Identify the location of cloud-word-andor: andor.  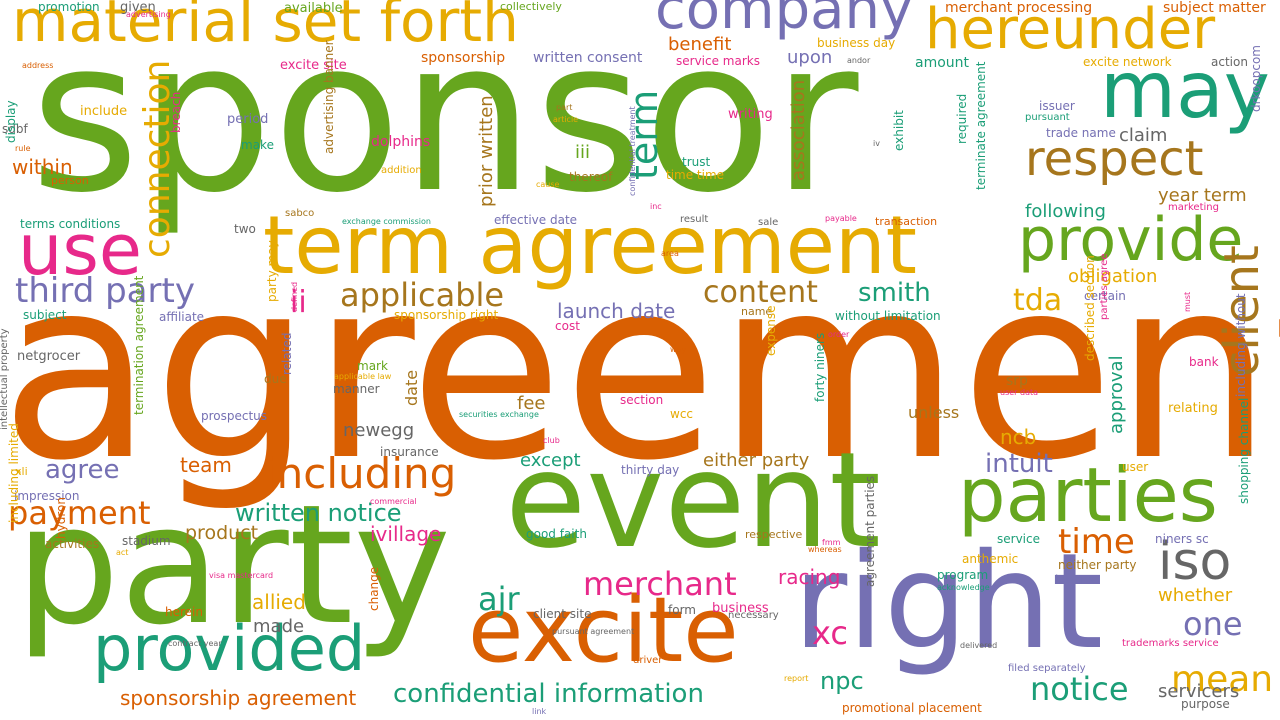
(859, 60).